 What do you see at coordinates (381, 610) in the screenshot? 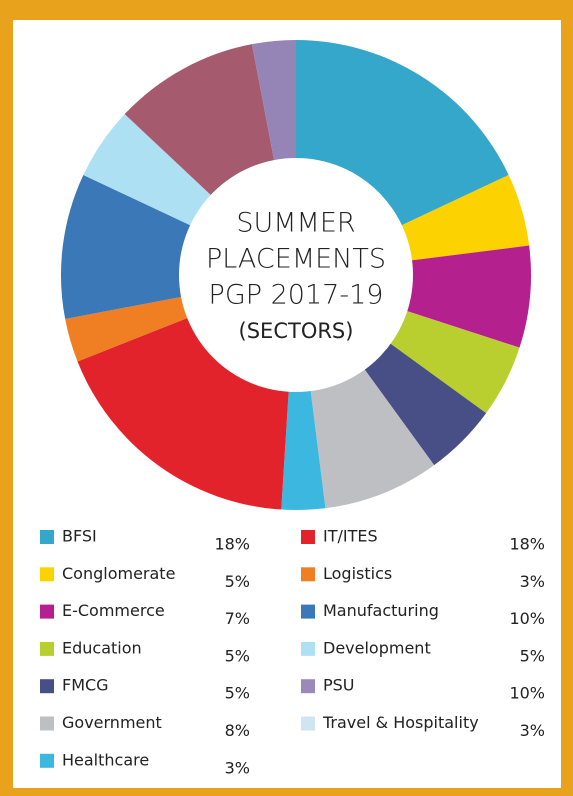
I see `legend-label: Manufacturing` at bounding box center [381, 610].